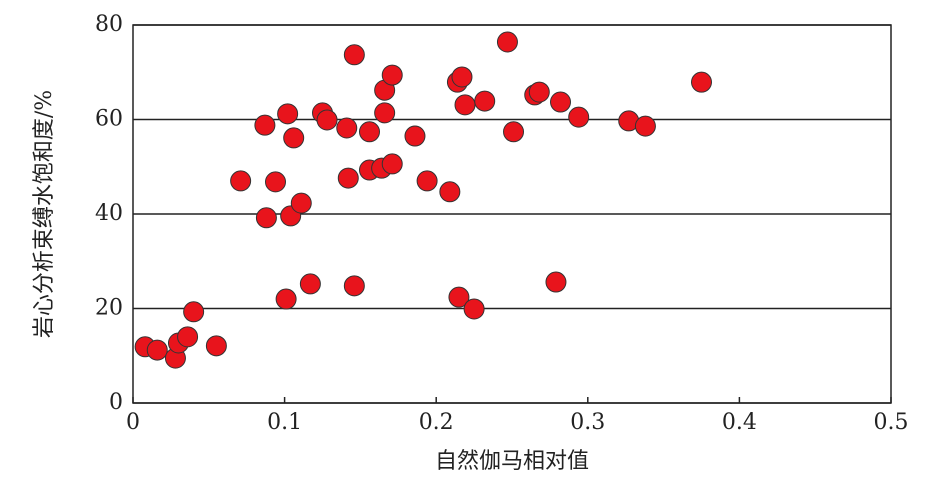 This screenshot has height=496, width=945. What do you see at coordinates (739, 422) in the screenshot?
I see `x-tick-label: 0.4` at bounding box center [739, 422].